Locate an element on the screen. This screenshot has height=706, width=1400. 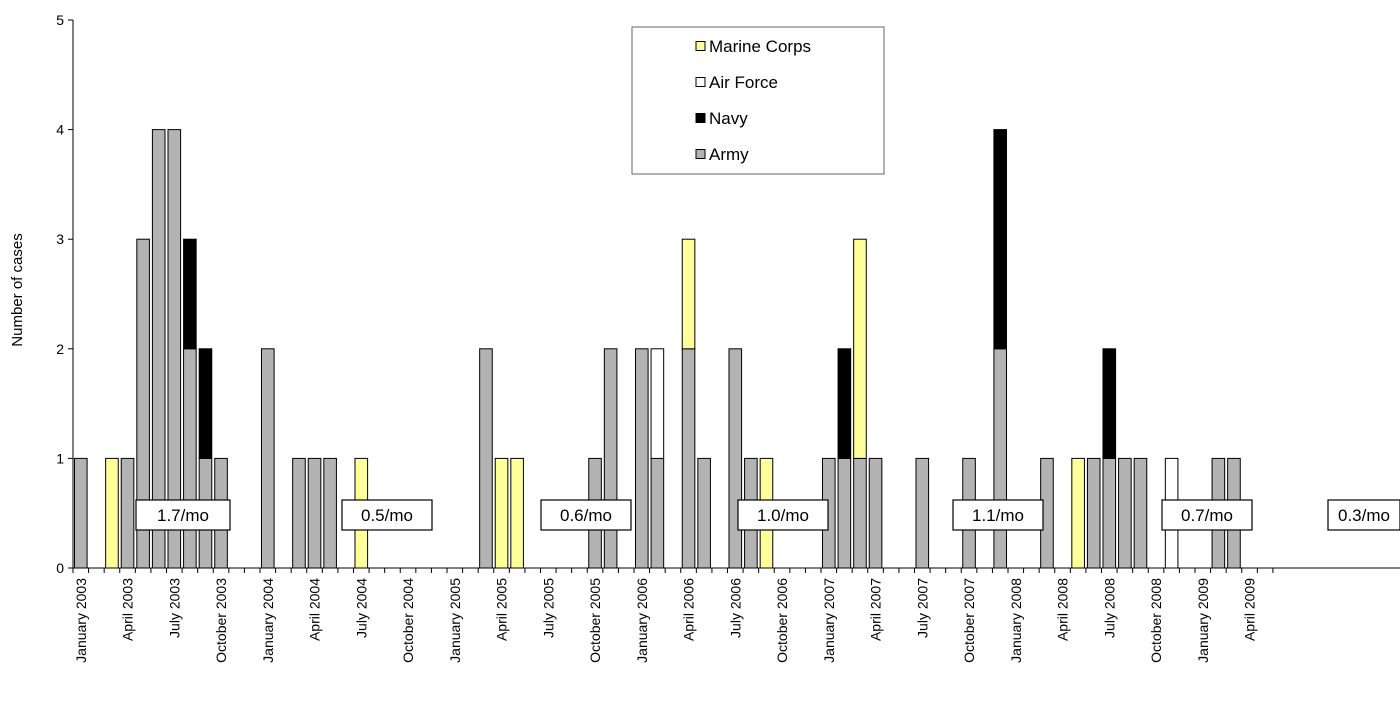
y-tick-label: 5 is located at coordinates (60, 20).